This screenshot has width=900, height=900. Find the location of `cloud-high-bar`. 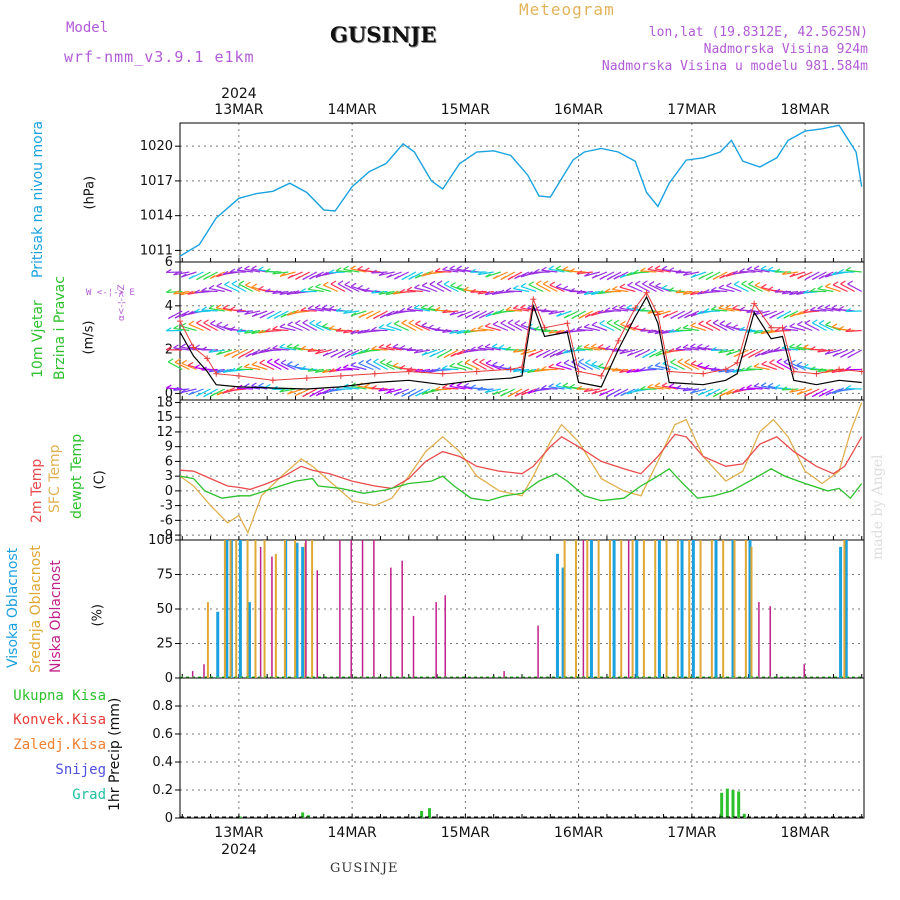

cloud-high-bar is located at coordinates (614, 609).